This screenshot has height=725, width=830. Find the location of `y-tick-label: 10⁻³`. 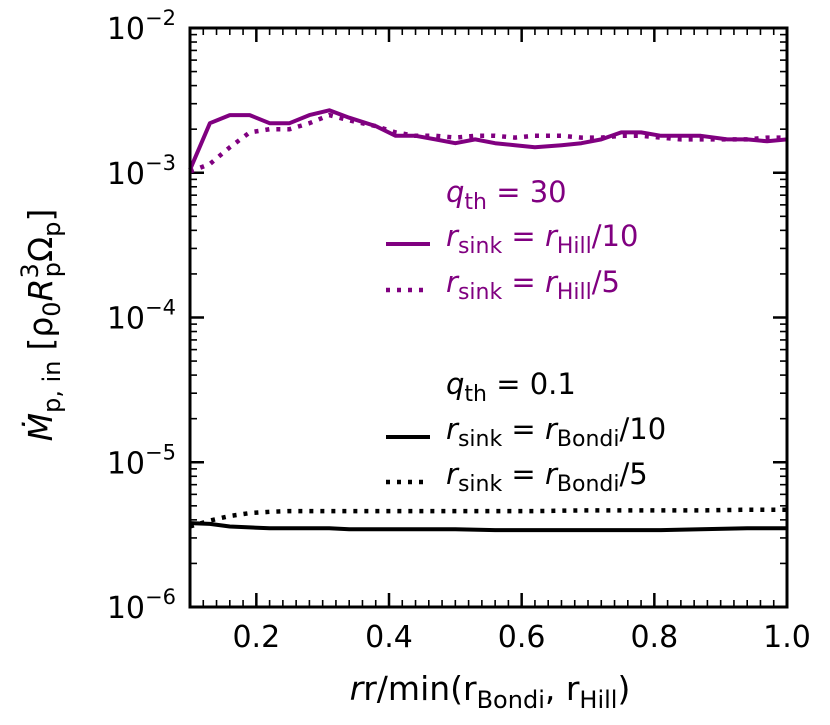

y-tick-label: 10⁻³ is located at coordinates (141, 171).